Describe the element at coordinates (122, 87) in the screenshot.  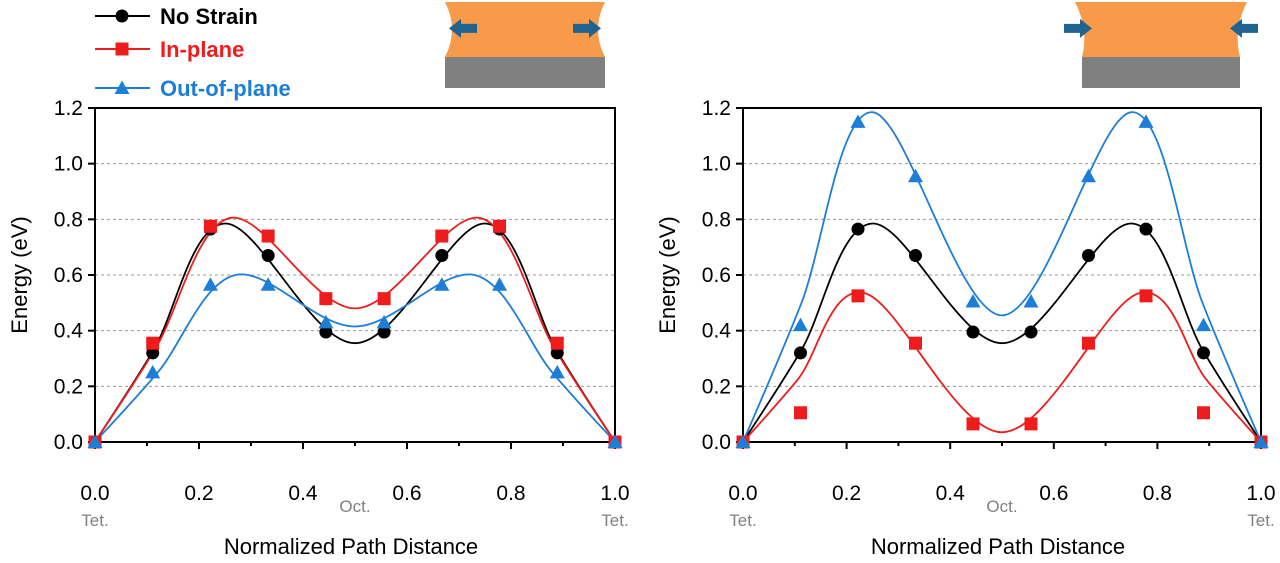
I see `legend-marker` at that location.